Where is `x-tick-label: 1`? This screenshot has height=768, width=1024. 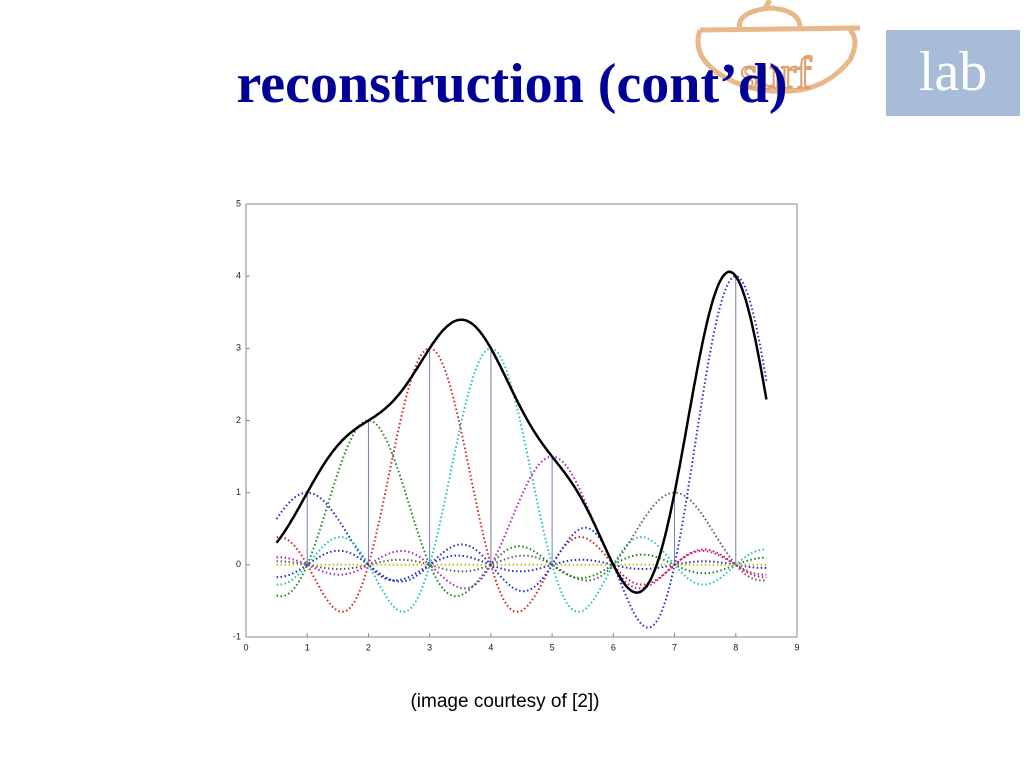 x-tick-label: 1 is located at coordinates (307, 647).